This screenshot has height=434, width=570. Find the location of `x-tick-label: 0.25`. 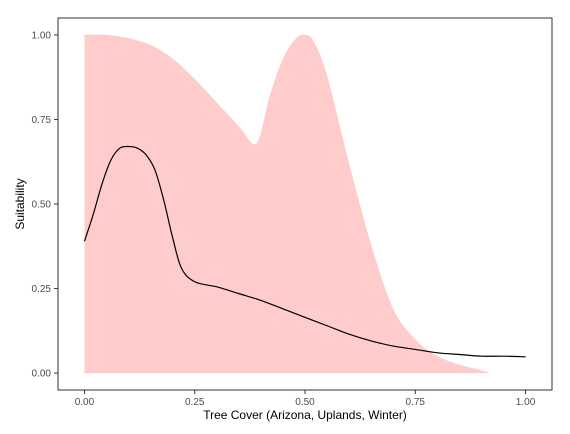

x-tick-label: 0.25 is located at coordinates (195, 402).